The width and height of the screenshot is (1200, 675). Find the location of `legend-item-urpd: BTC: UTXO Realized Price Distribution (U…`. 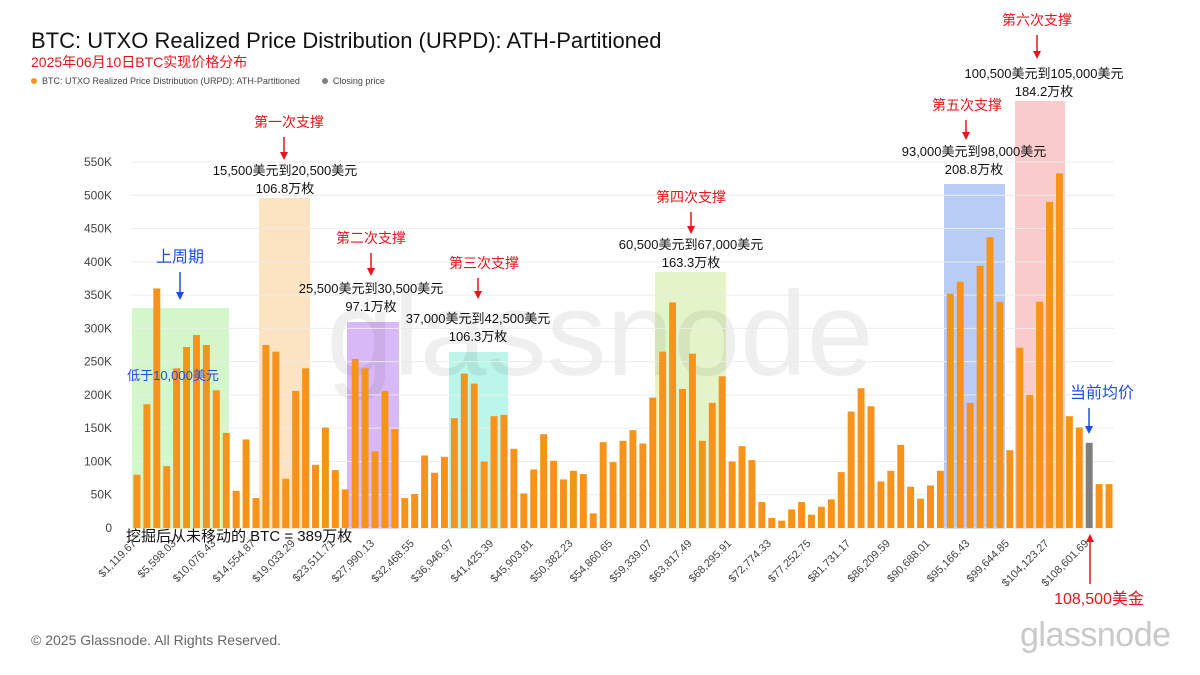

legend-item-urpd: BTC: UTXO Realized Price Distribution (U… is located at coordinates (165, 81).